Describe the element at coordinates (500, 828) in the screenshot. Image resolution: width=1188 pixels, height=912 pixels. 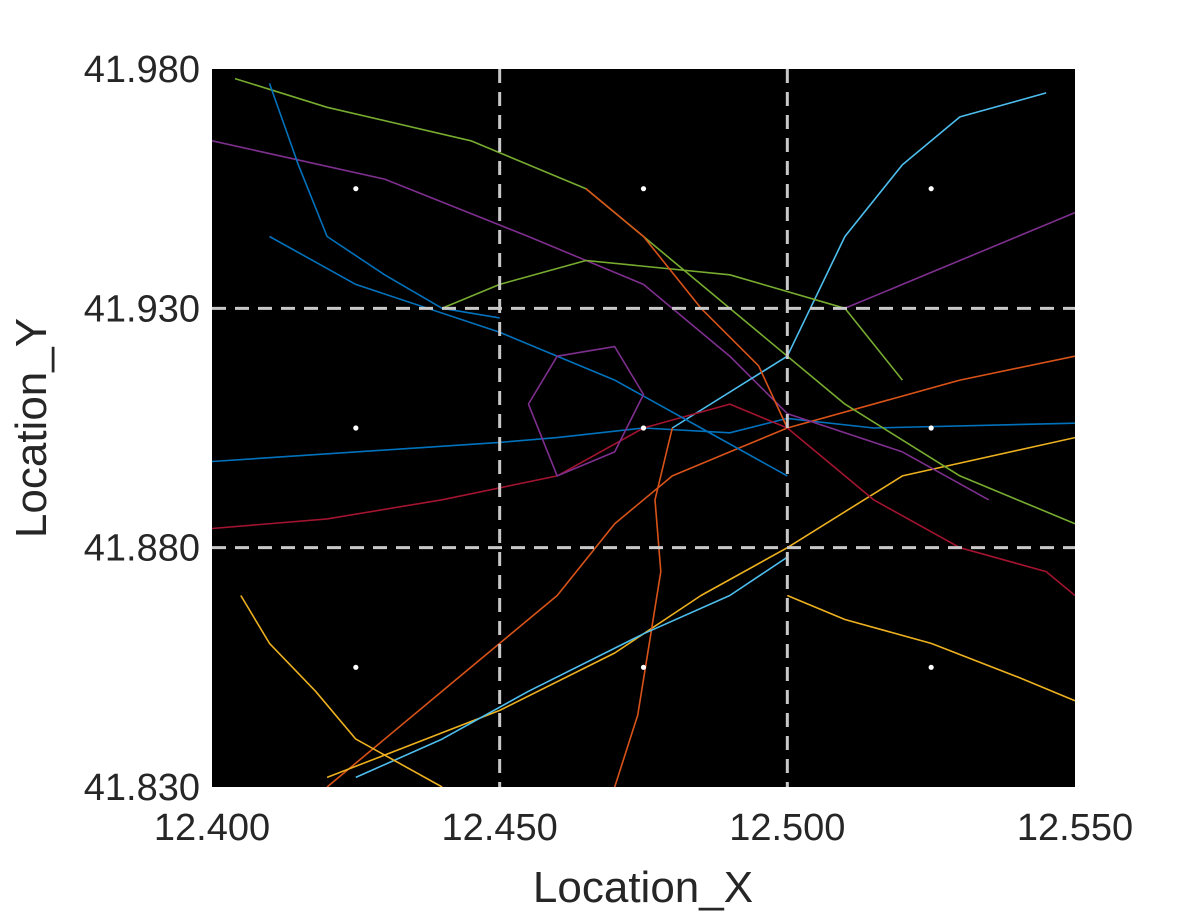
I see `x-tick-label: 12.450` at that location.